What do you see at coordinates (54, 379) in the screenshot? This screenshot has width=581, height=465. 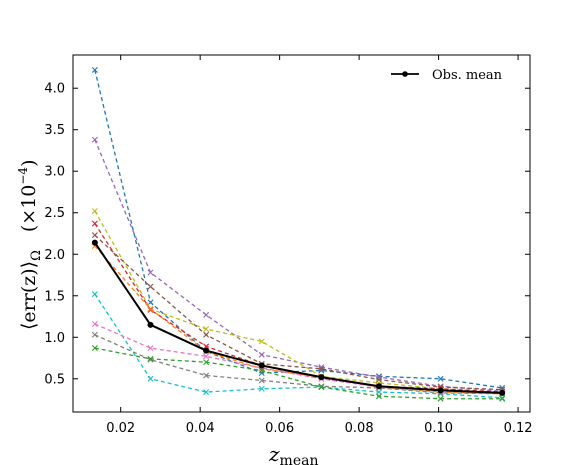 I see `y-tick-label: 0.5` at bounding box center [54, 379].